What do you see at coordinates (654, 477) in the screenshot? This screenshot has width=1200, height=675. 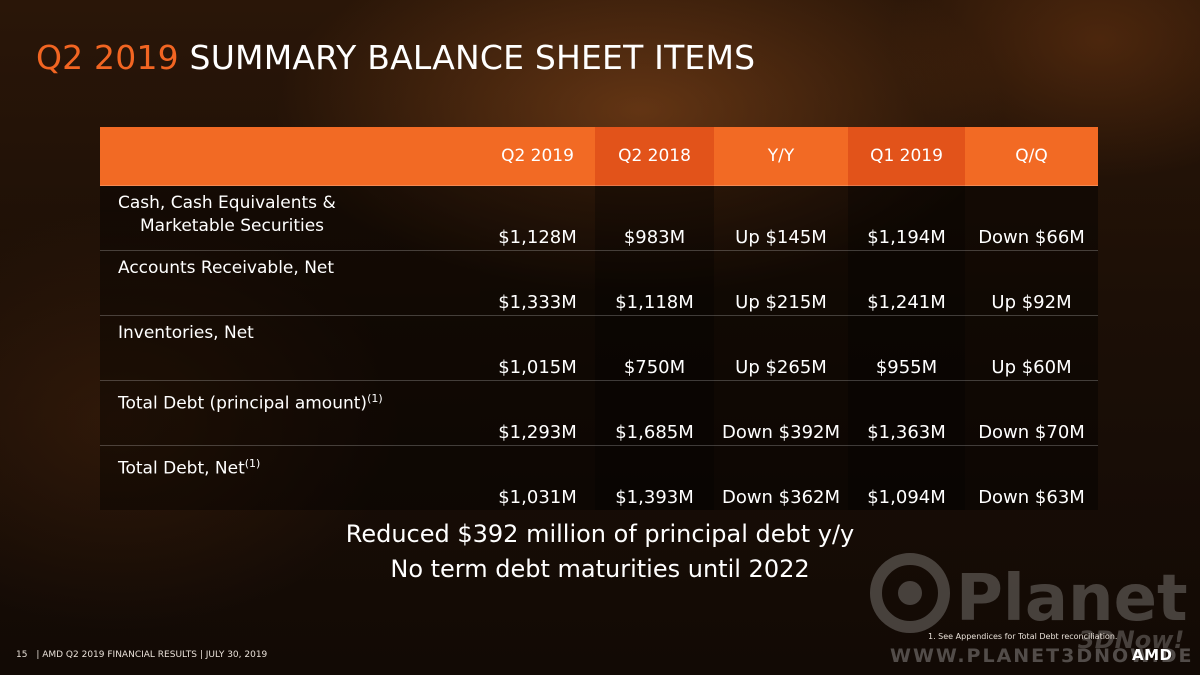 I see `cell-q2-2018: $1,393M` at bounding box center [654, 477].